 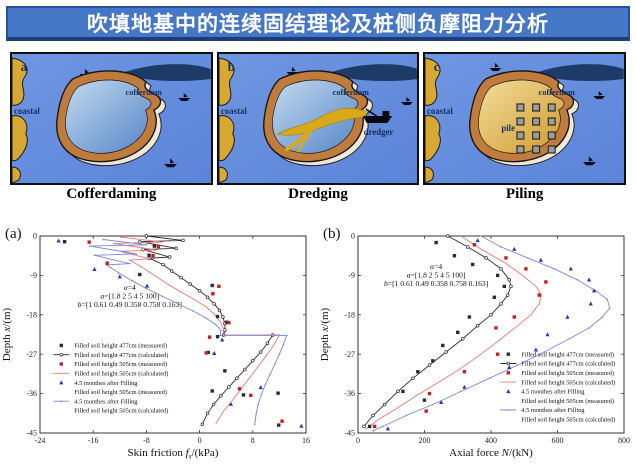 I want to click on scene-cofferdaming-svg: a coastal cofferdam, so click(x=111, y=118).